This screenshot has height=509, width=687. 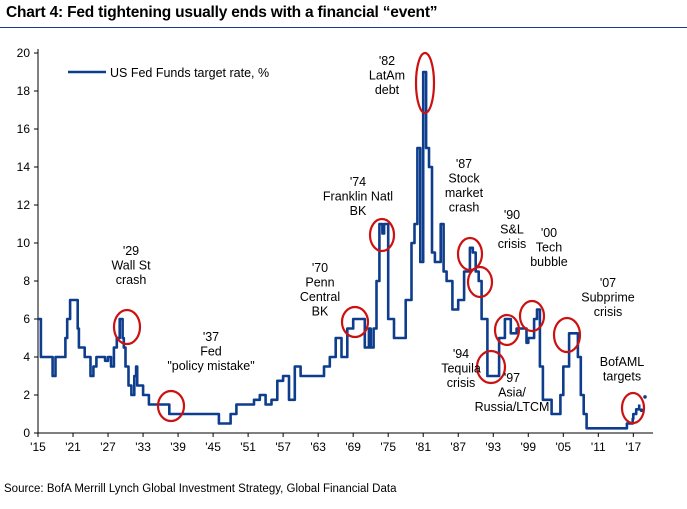 I want to click on annotation-label: '00 Tech bubble, so click(x=549, y=247).